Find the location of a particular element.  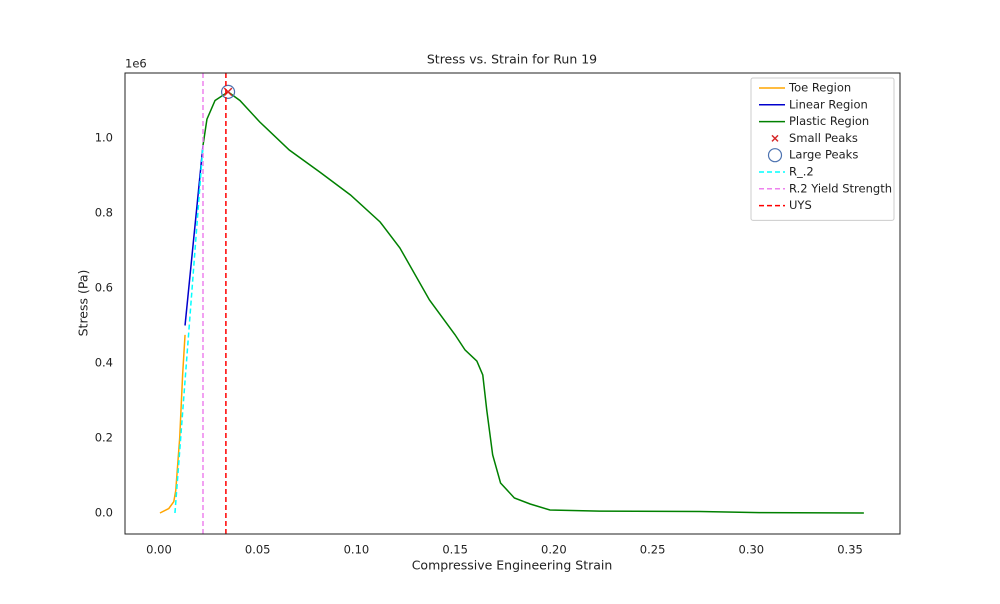

y-tick-label: 0.0 is located at coordinates (104, 512).